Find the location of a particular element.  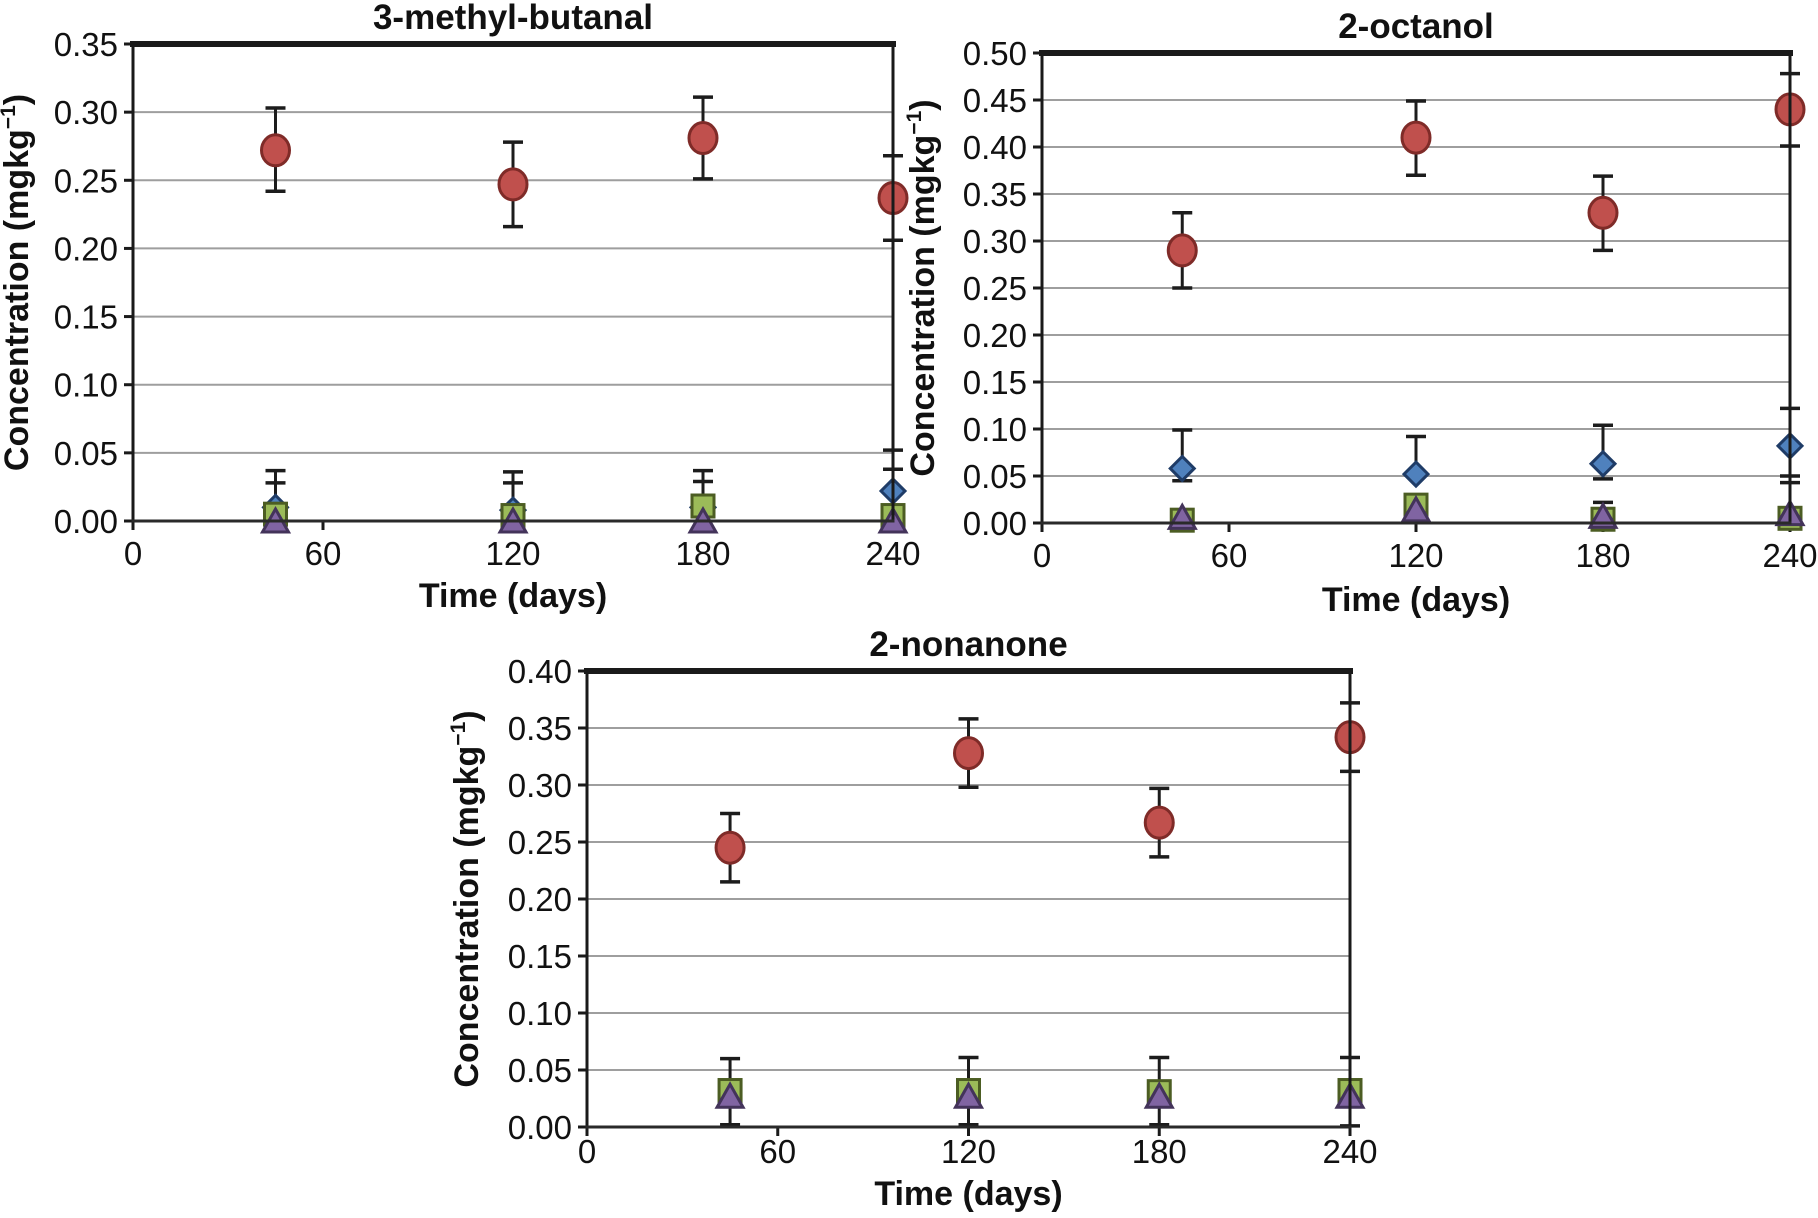

y-tick-label: 0.50 is located at coordinates (995, 53).